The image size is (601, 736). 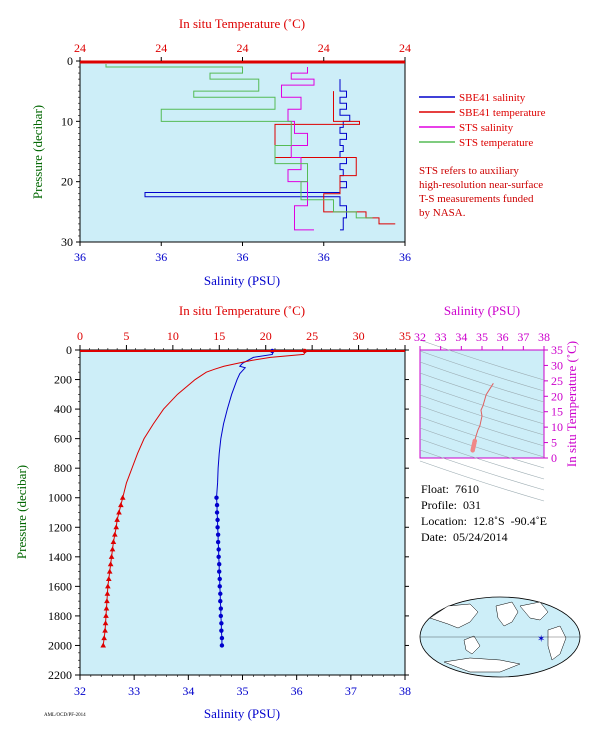 What do you see at coordinates (70, 151) in the screenshot?
I see `top-pressure-ticks: 0 10 20 30` at bounding box center [70, 151].